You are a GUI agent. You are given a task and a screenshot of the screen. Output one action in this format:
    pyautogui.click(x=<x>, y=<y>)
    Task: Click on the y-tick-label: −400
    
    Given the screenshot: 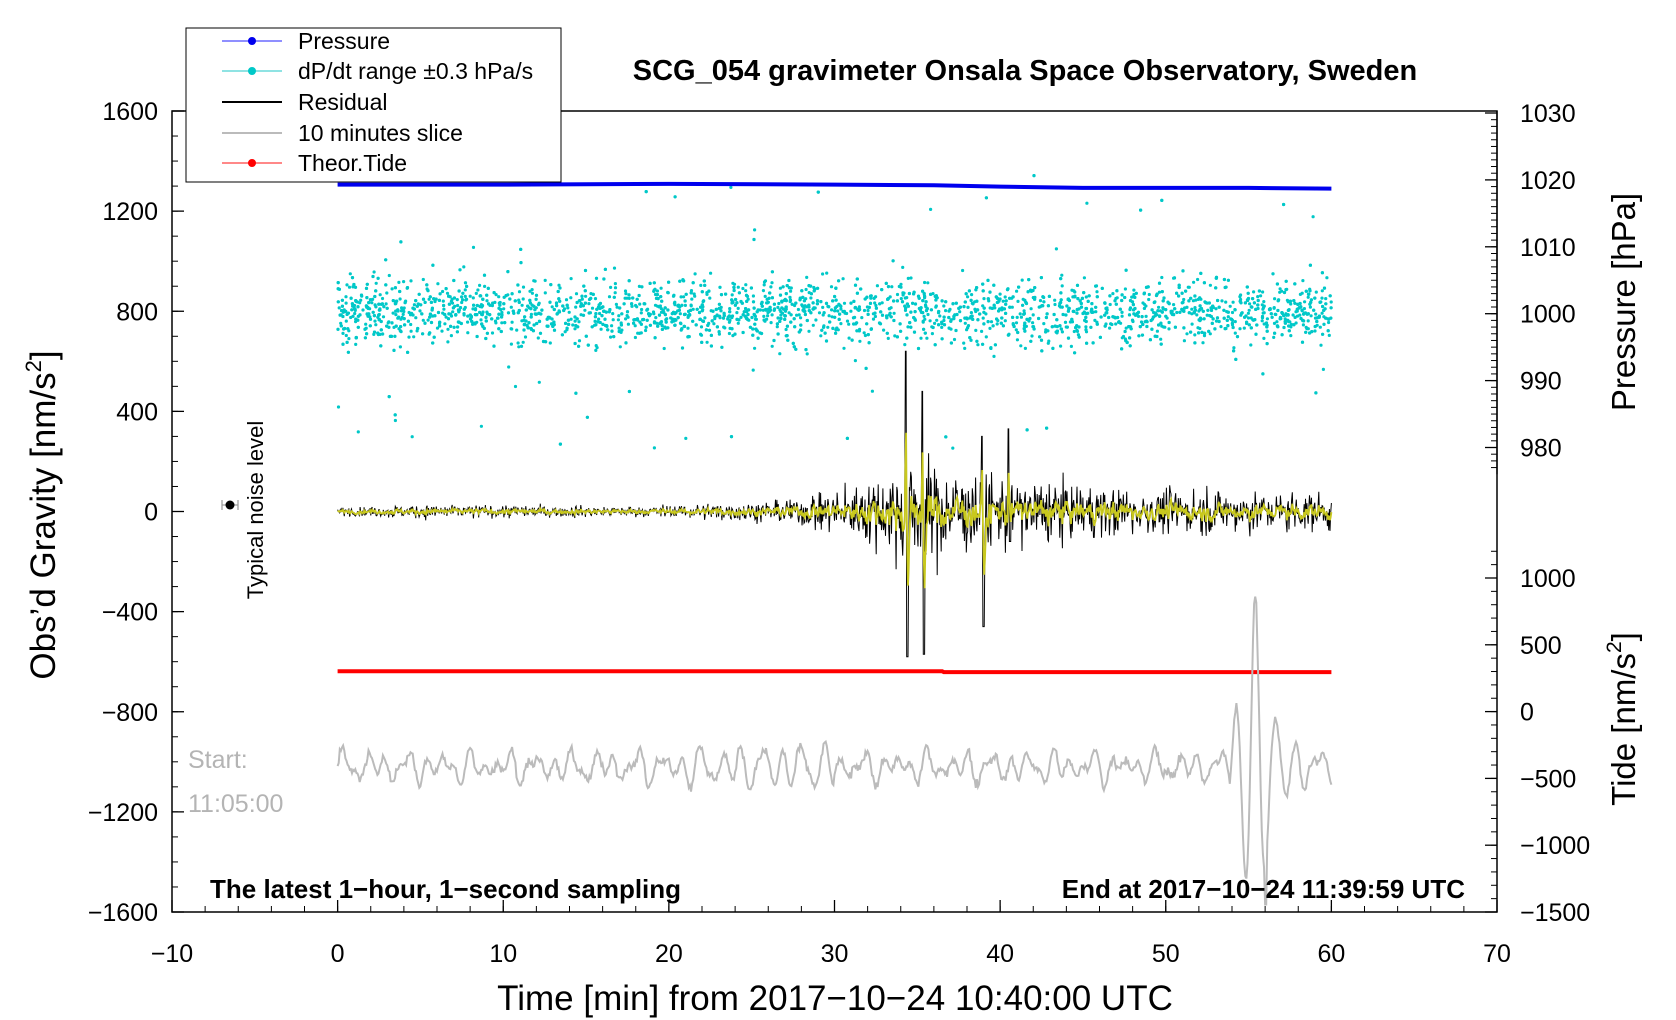 What is the action you would take?
    pyautogui.click(x=130, y=613)
    